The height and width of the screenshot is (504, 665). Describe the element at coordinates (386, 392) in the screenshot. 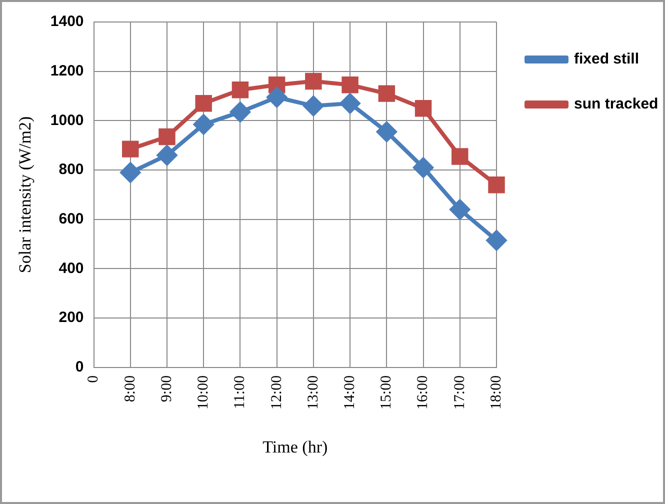

I see `x-tick-label: 15:00` at that location.